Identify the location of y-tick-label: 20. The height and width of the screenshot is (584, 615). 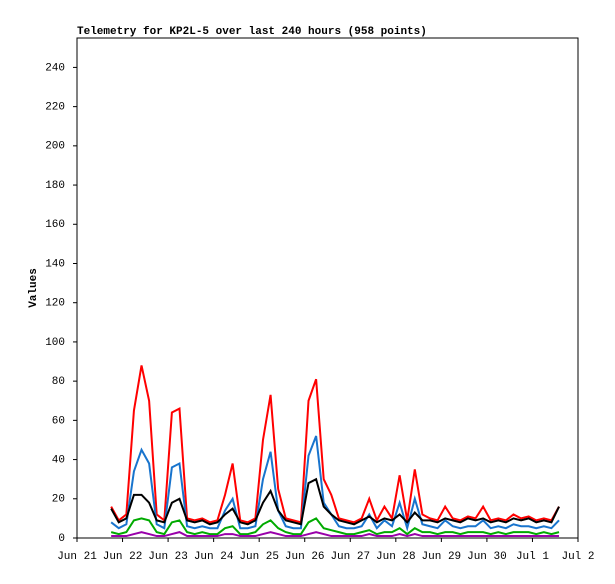
(58, 500).